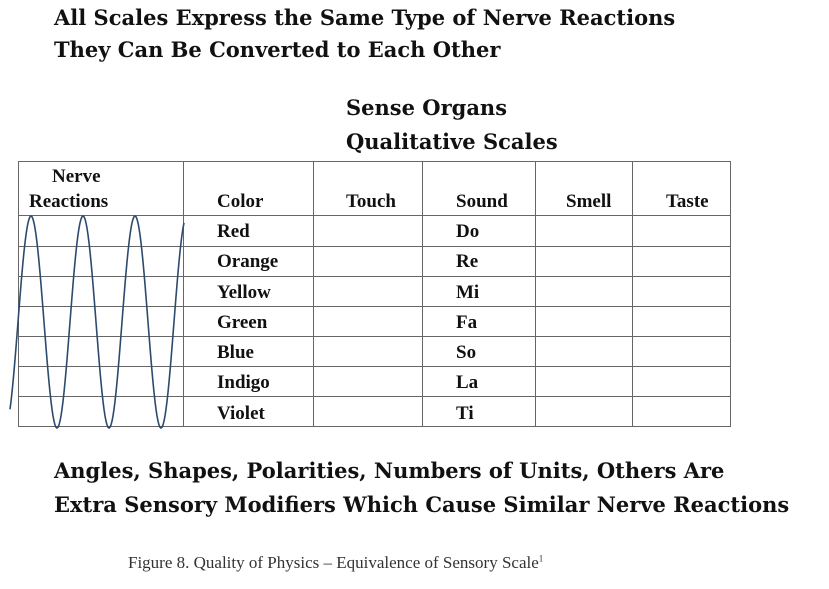  Describe the element at coordinates (97, 322) in the screenshot. I see `nerve-reaction-wave` at that location.